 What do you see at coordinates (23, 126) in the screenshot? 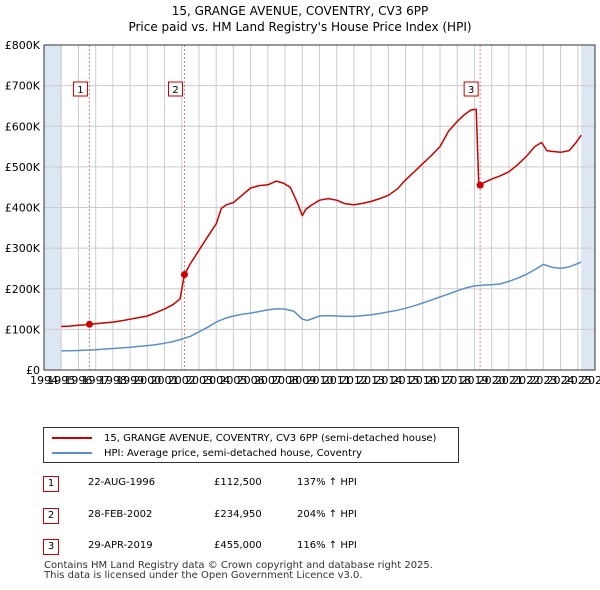
I see `y-tick-label: £600K` at bounding box center [23, 126].